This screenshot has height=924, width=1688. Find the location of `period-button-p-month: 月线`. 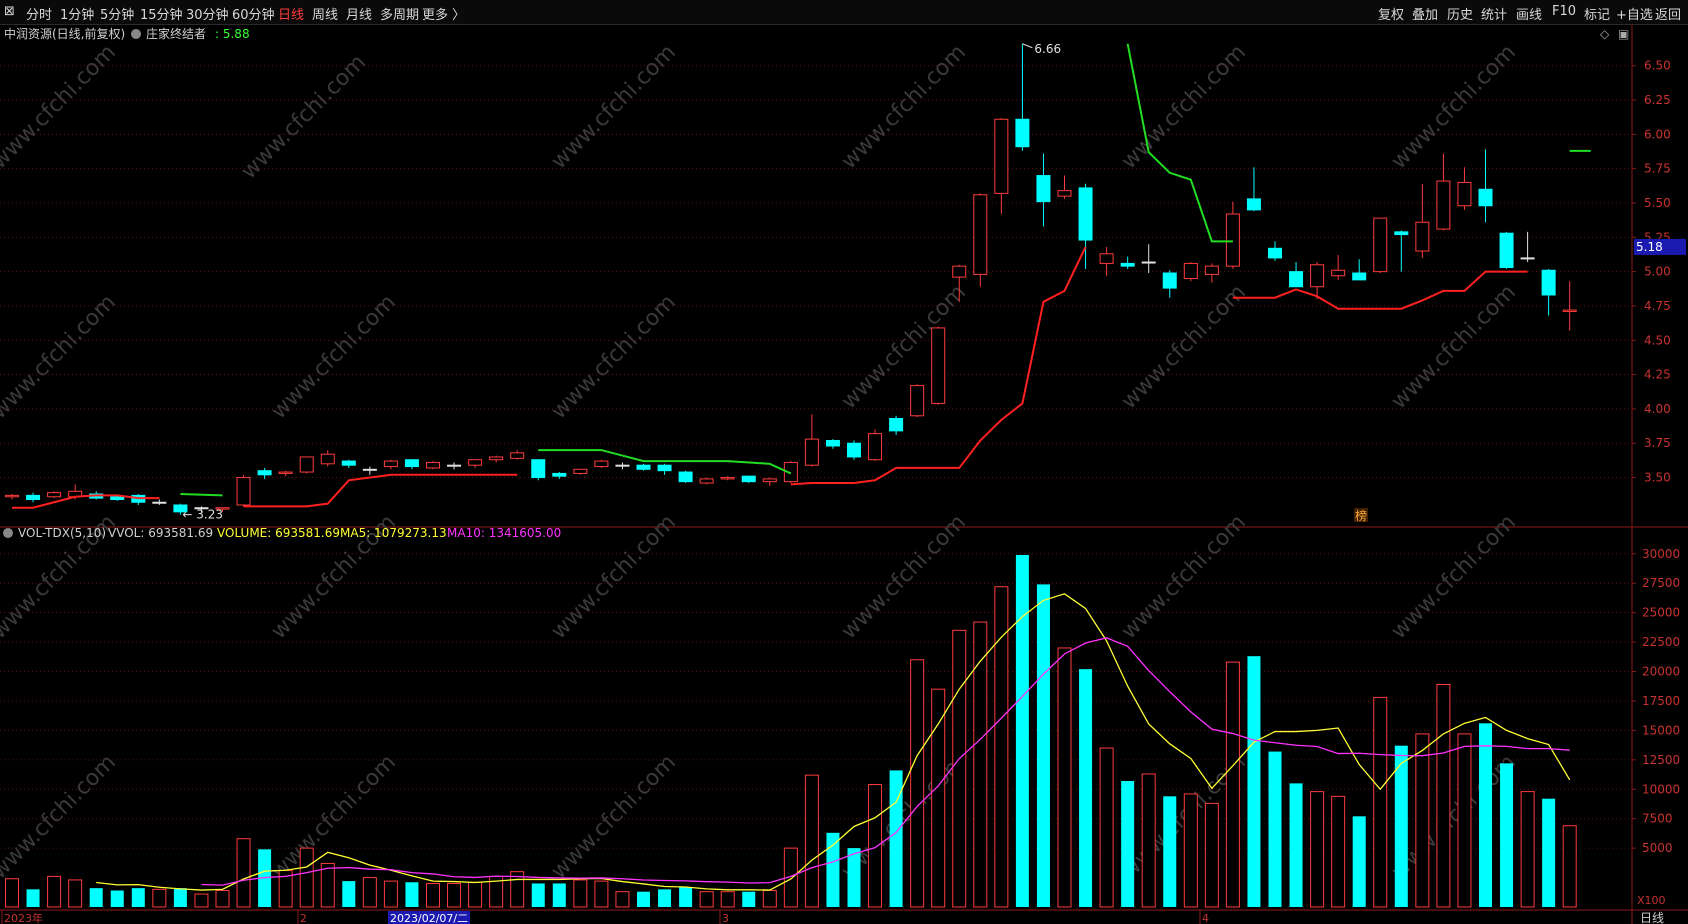

period-button-p-month: 月线 is located at coordinates (359, 15).